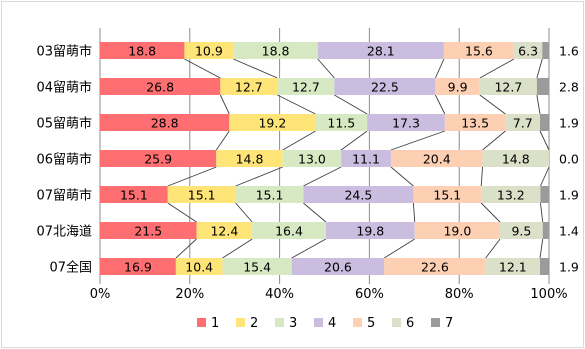 Image resolution: width=585 pixels, height=349 pixels. I want to click on data-label: 12.4, so click(224, 231).